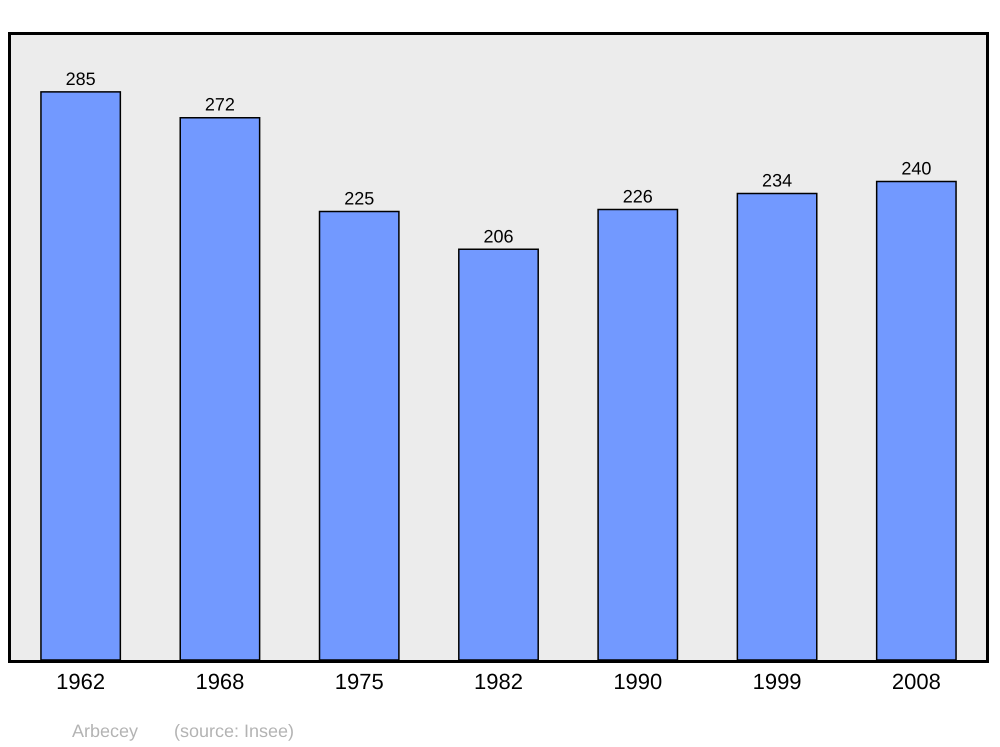  Describe the element at coordinates (219, 681) in the screenshot. I see `x-tick-label: 1968` at that location.